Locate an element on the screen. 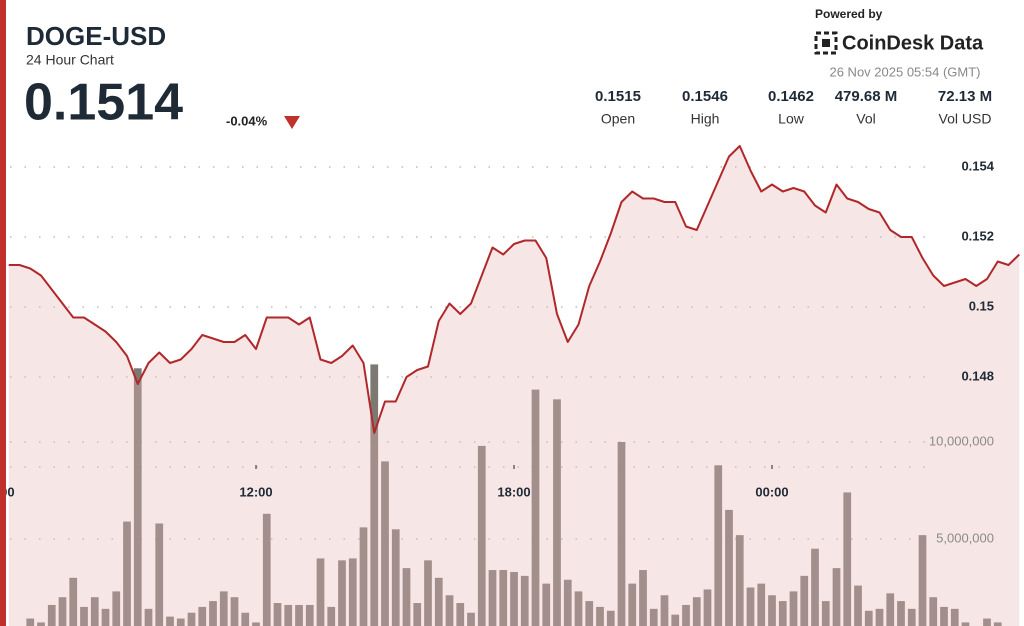 This screenshot has width=1024, height=626. stat-value: 0.1546 is located at coordinates (705, 96).